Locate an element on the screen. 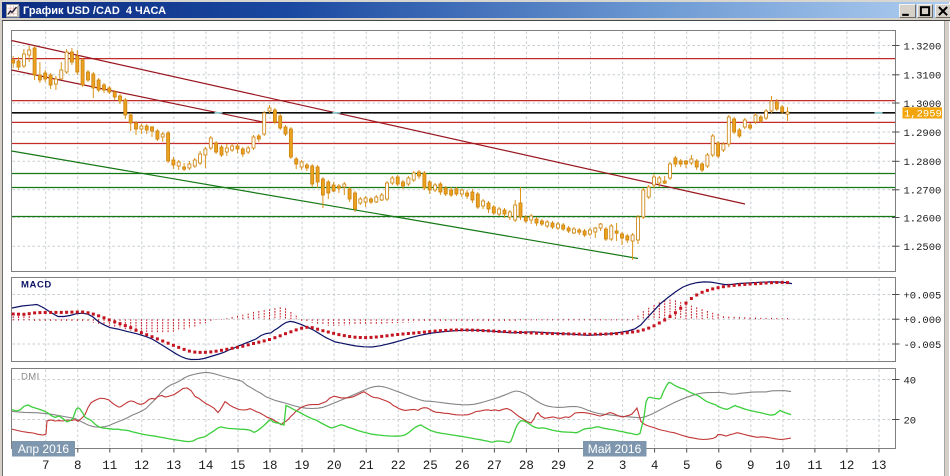 The width and height of the screenshot is (950, 476). svg-text: 22 is located at coordinates (398, 466).